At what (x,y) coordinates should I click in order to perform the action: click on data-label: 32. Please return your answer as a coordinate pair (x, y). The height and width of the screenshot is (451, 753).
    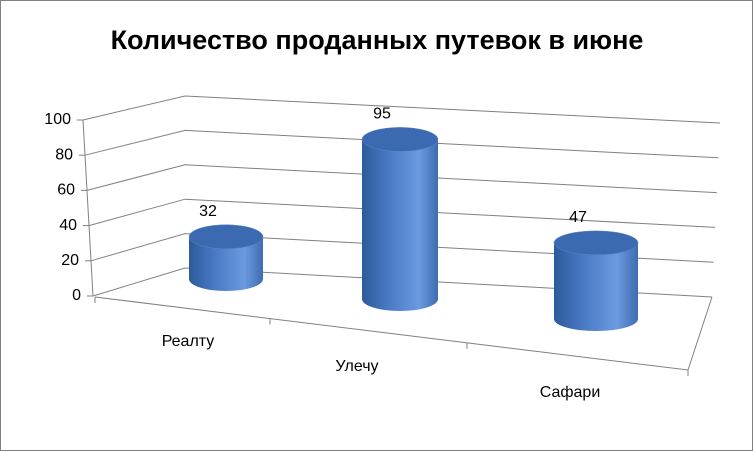
    Looking at the image, I should click on (208, 211).